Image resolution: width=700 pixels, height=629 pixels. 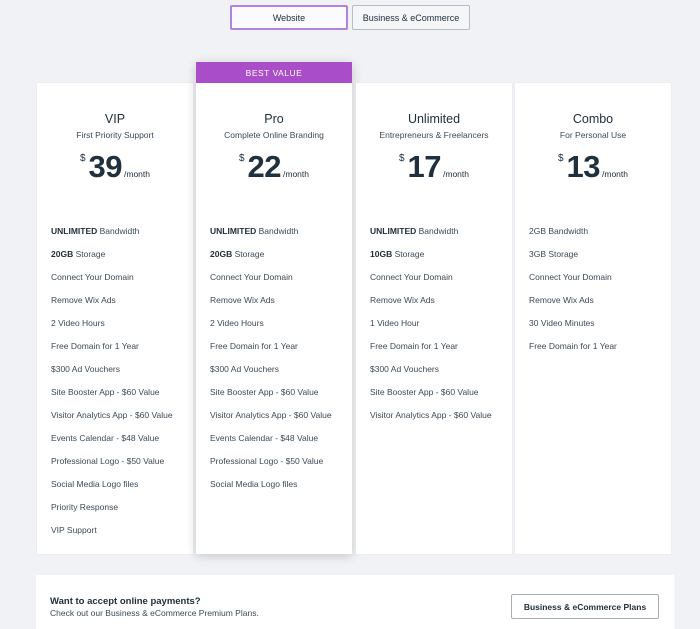 I want to click on price-amount: 39, so click(x=105, y=166).